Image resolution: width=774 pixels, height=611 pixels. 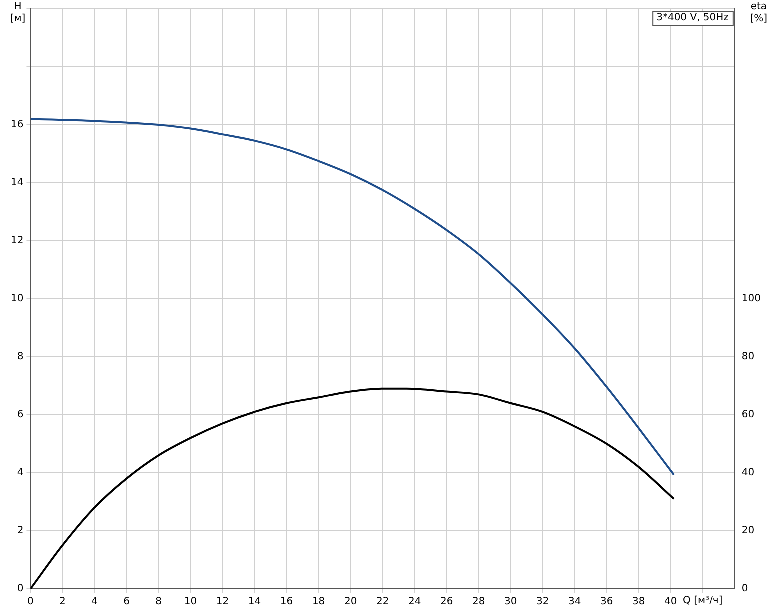 What do you see at coordinates (31, 602) in the screenshot?
I see `x-tick-label: 0` at bounding box center [31, 602].